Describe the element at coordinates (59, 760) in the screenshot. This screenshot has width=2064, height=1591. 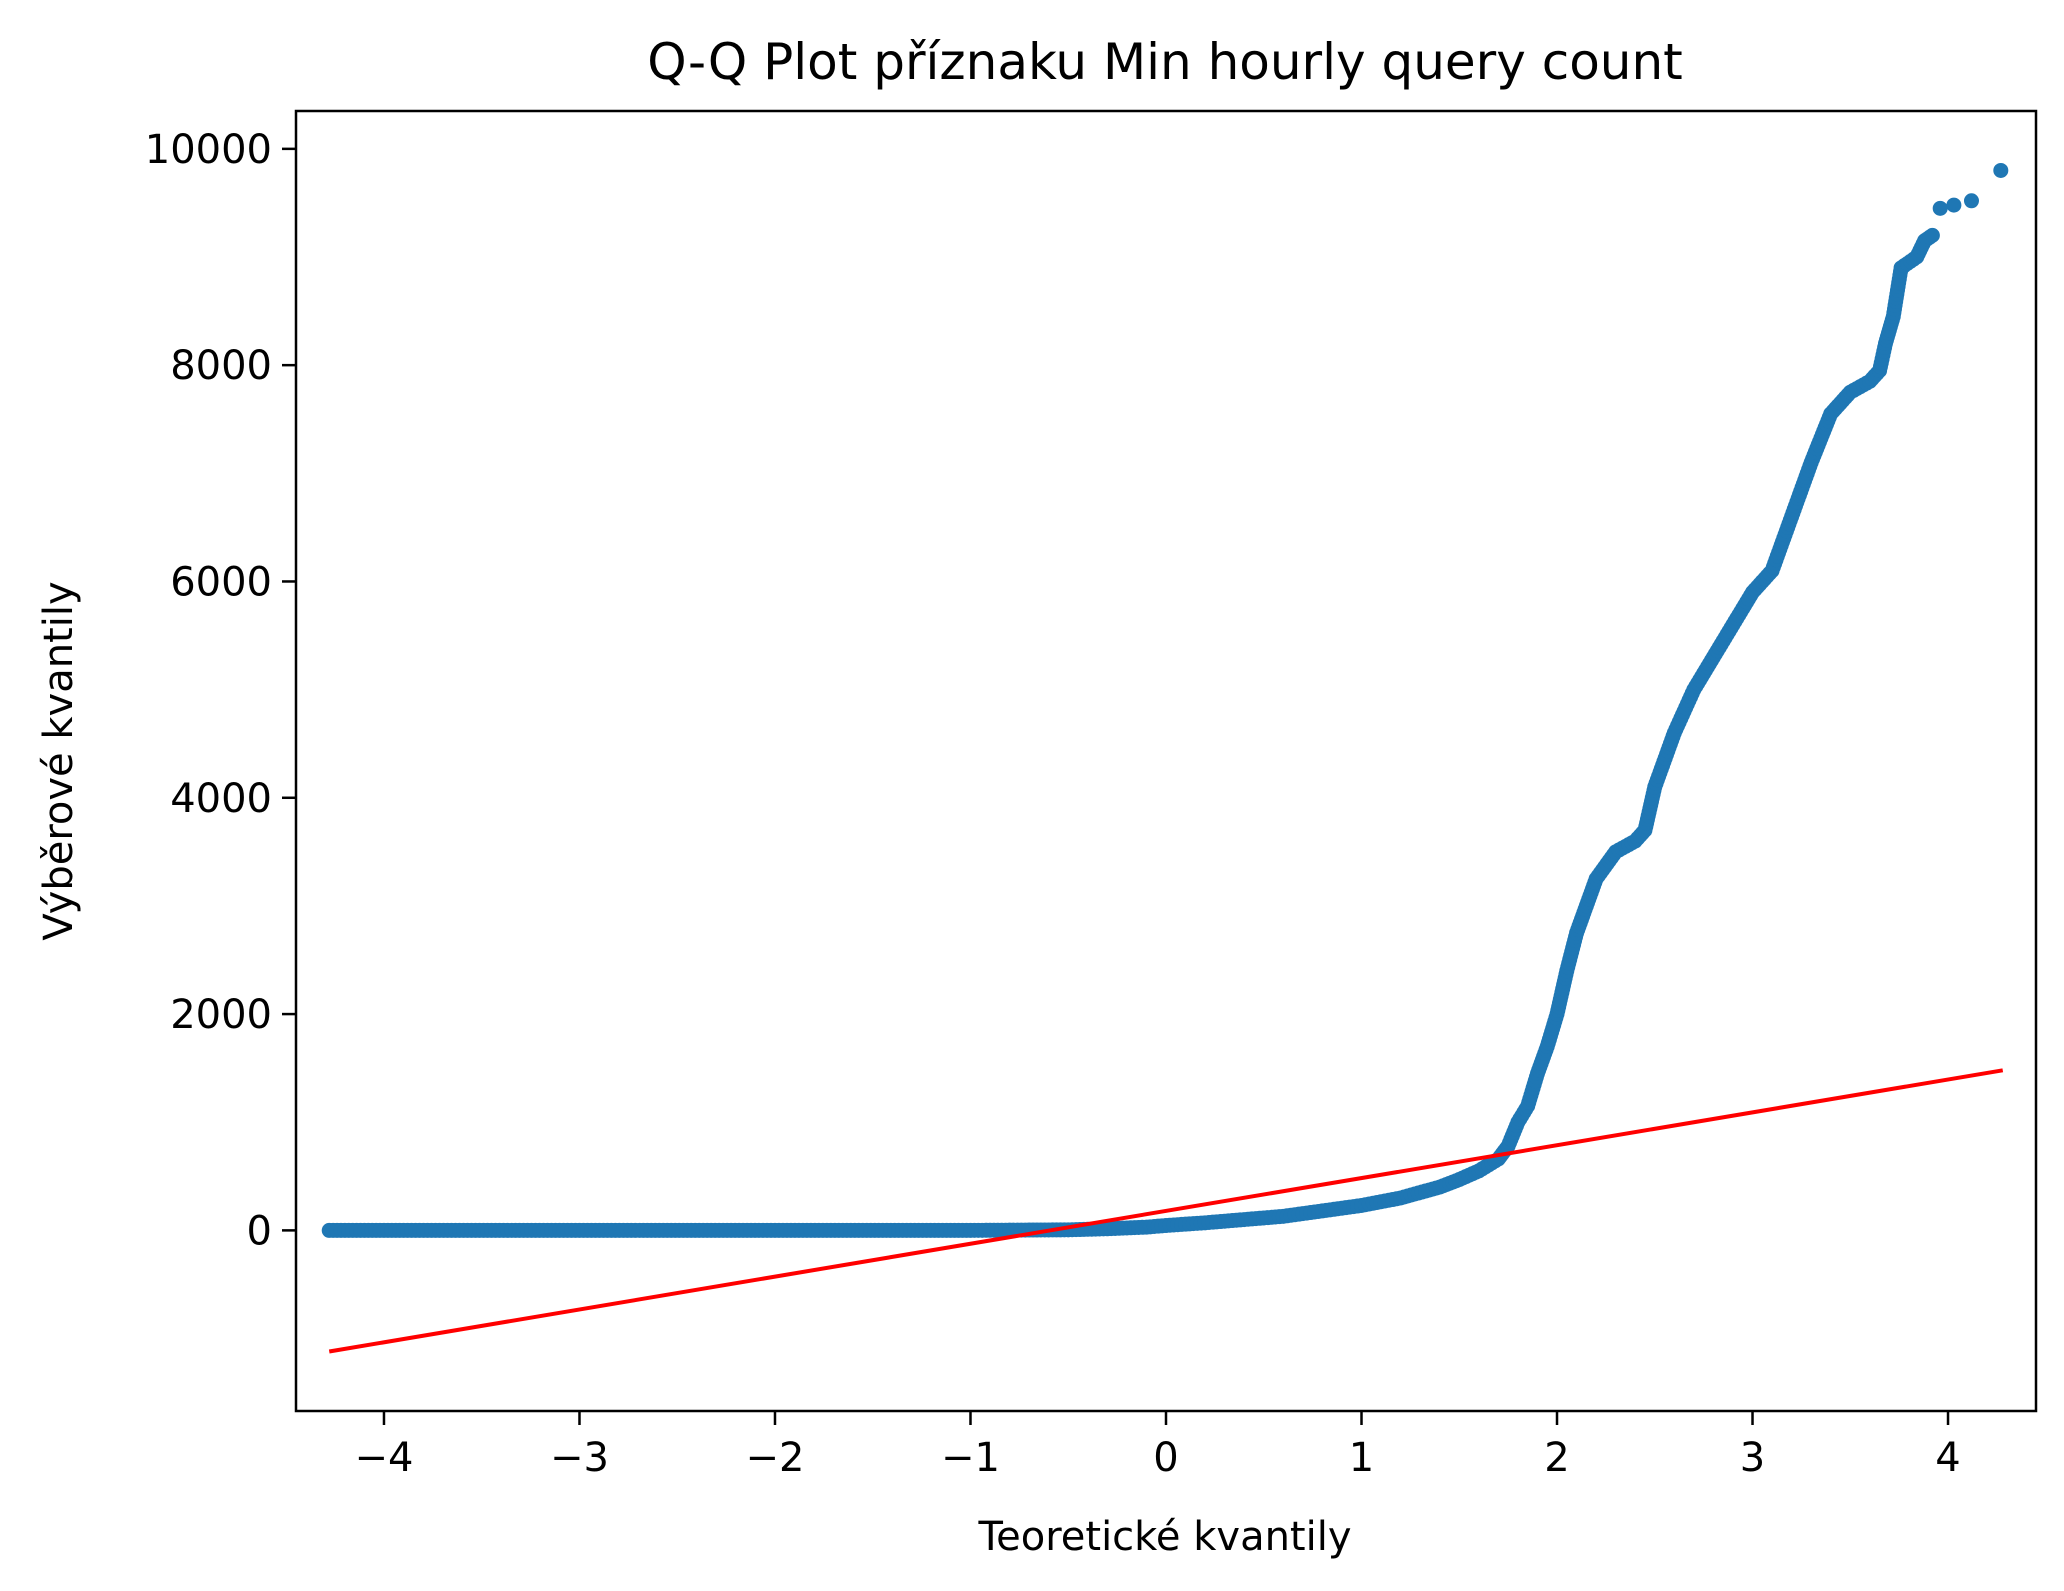
I see `y-axis-label: Výběrové kvantily` at that location.